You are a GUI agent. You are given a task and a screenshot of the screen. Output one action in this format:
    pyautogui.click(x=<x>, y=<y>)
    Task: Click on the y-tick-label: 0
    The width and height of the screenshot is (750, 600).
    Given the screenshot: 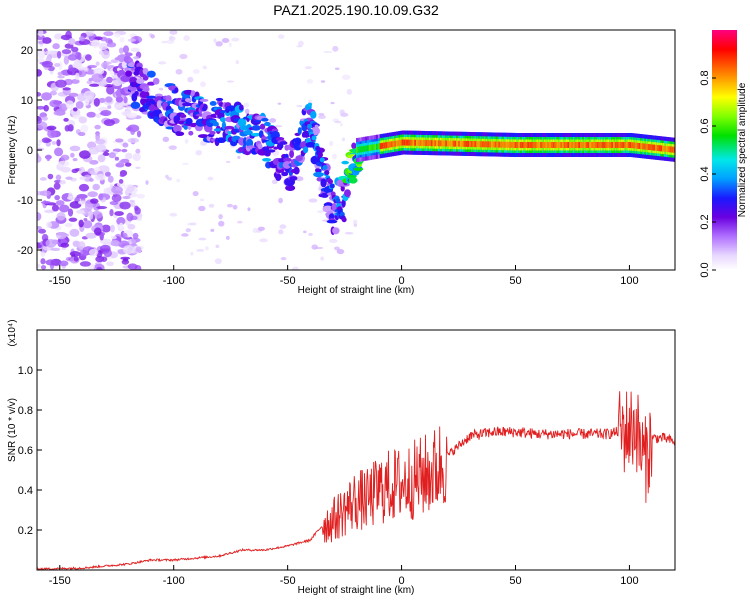 What is the action you would take?
    pyautogui.click(x=30, y=151)
    